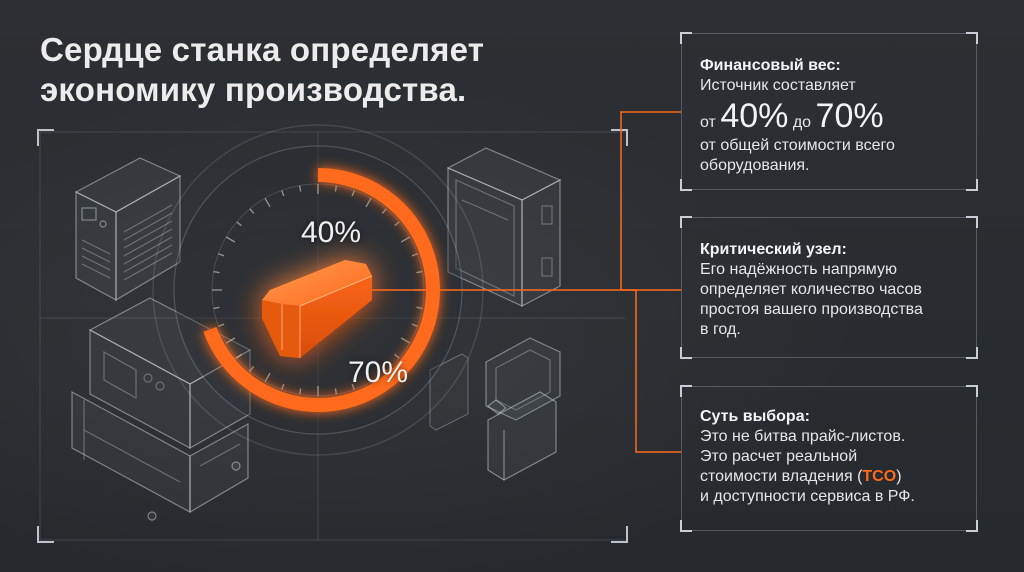 Image resolution: width=1024 pixels, height=572 pixels. What do you see at coordinates (262, 49) in the screenshot?
I see `title-line-1: Сердце станка определяет` at bounding box center [262, 49].